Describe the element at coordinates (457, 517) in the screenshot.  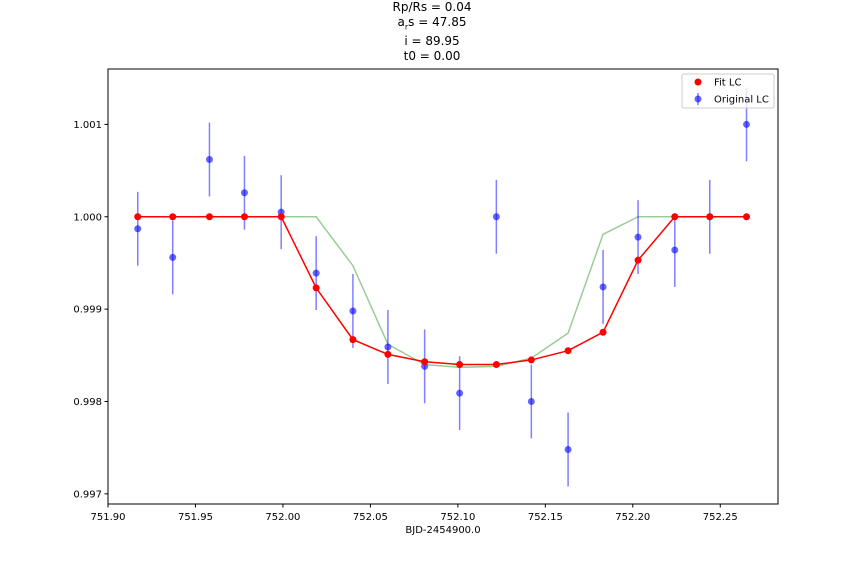
I see `x-tick-label: 752.10` at that location.